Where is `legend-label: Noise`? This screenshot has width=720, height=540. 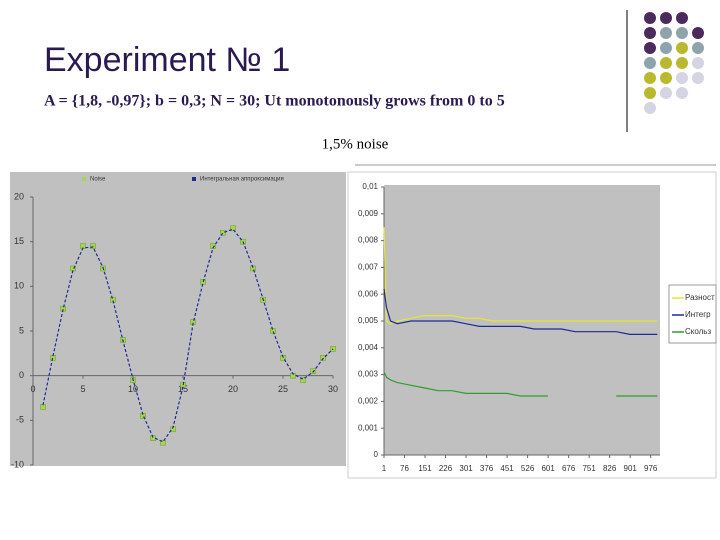 legend-label: Noise is located at coordinates (98, 180).